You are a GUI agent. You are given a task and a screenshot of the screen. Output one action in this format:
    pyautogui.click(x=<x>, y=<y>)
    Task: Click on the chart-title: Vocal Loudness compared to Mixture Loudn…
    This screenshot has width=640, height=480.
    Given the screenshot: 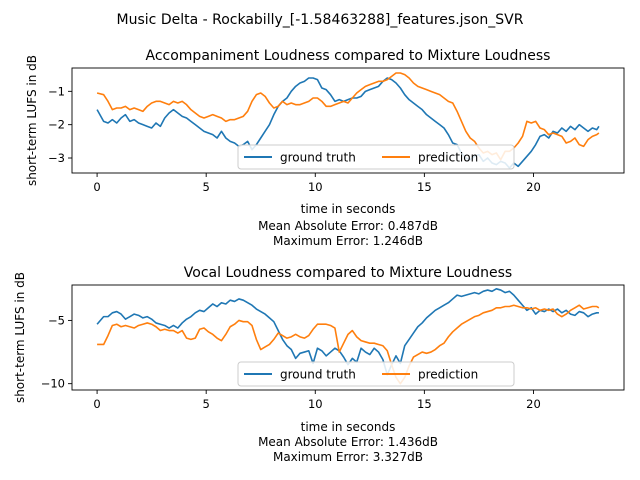 What is the action you would take?
    pyautogui.click(x=348, y=273)
    